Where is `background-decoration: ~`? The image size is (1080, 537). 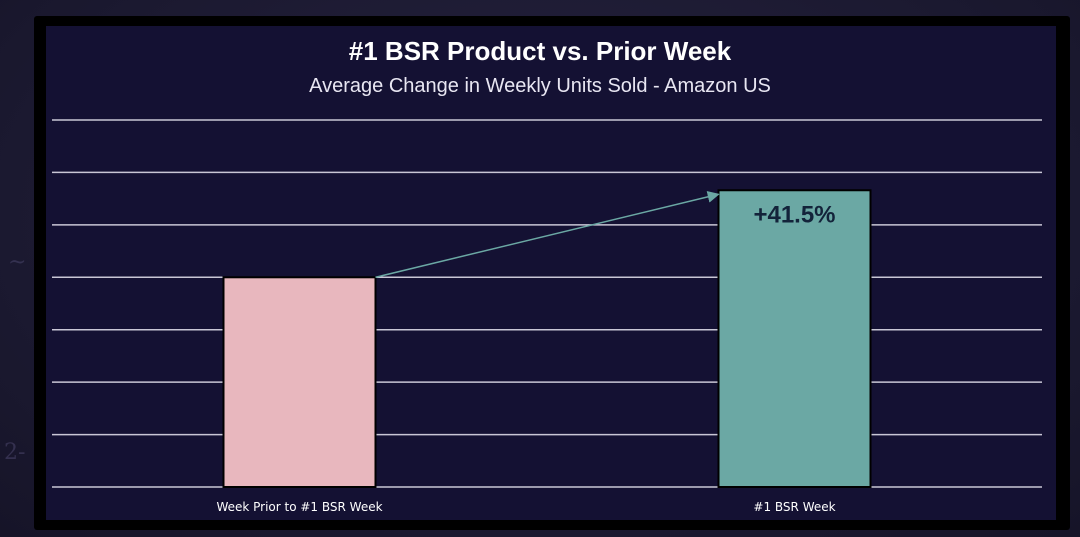
background-decoration: ~ is located at coordinates (17, 262).